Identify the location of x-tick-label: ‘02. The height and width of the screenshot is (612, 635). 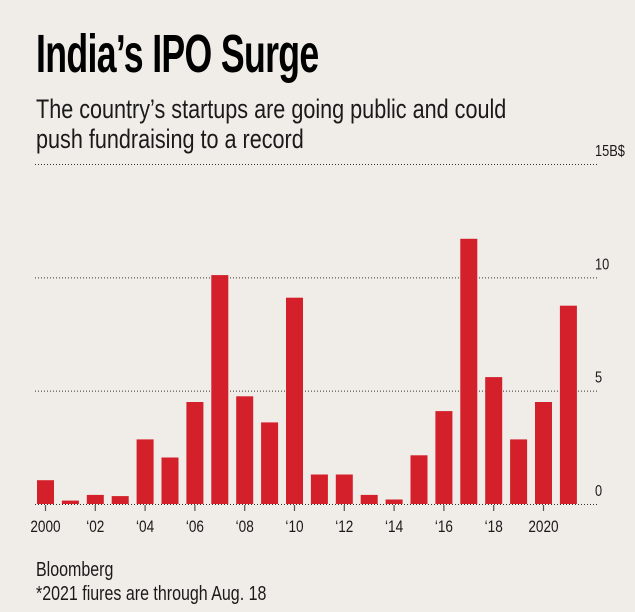
(95, 527).